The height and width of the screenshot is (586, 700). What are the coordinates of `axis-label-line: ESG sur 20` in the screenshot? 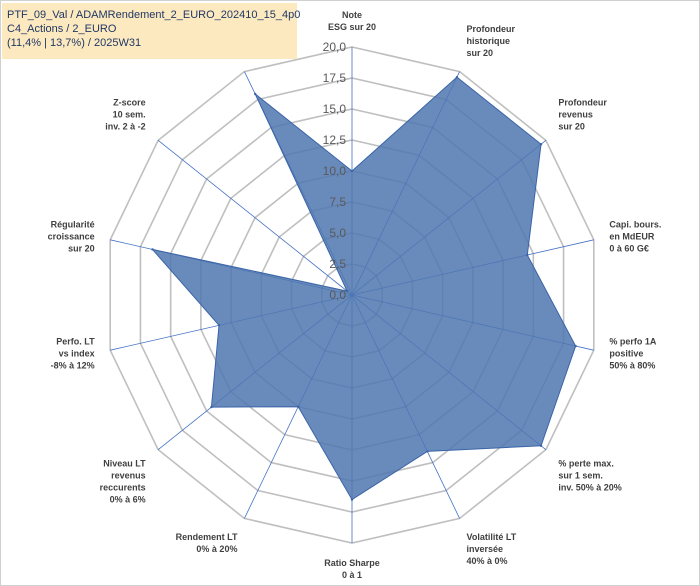 It's located at (352, 27).